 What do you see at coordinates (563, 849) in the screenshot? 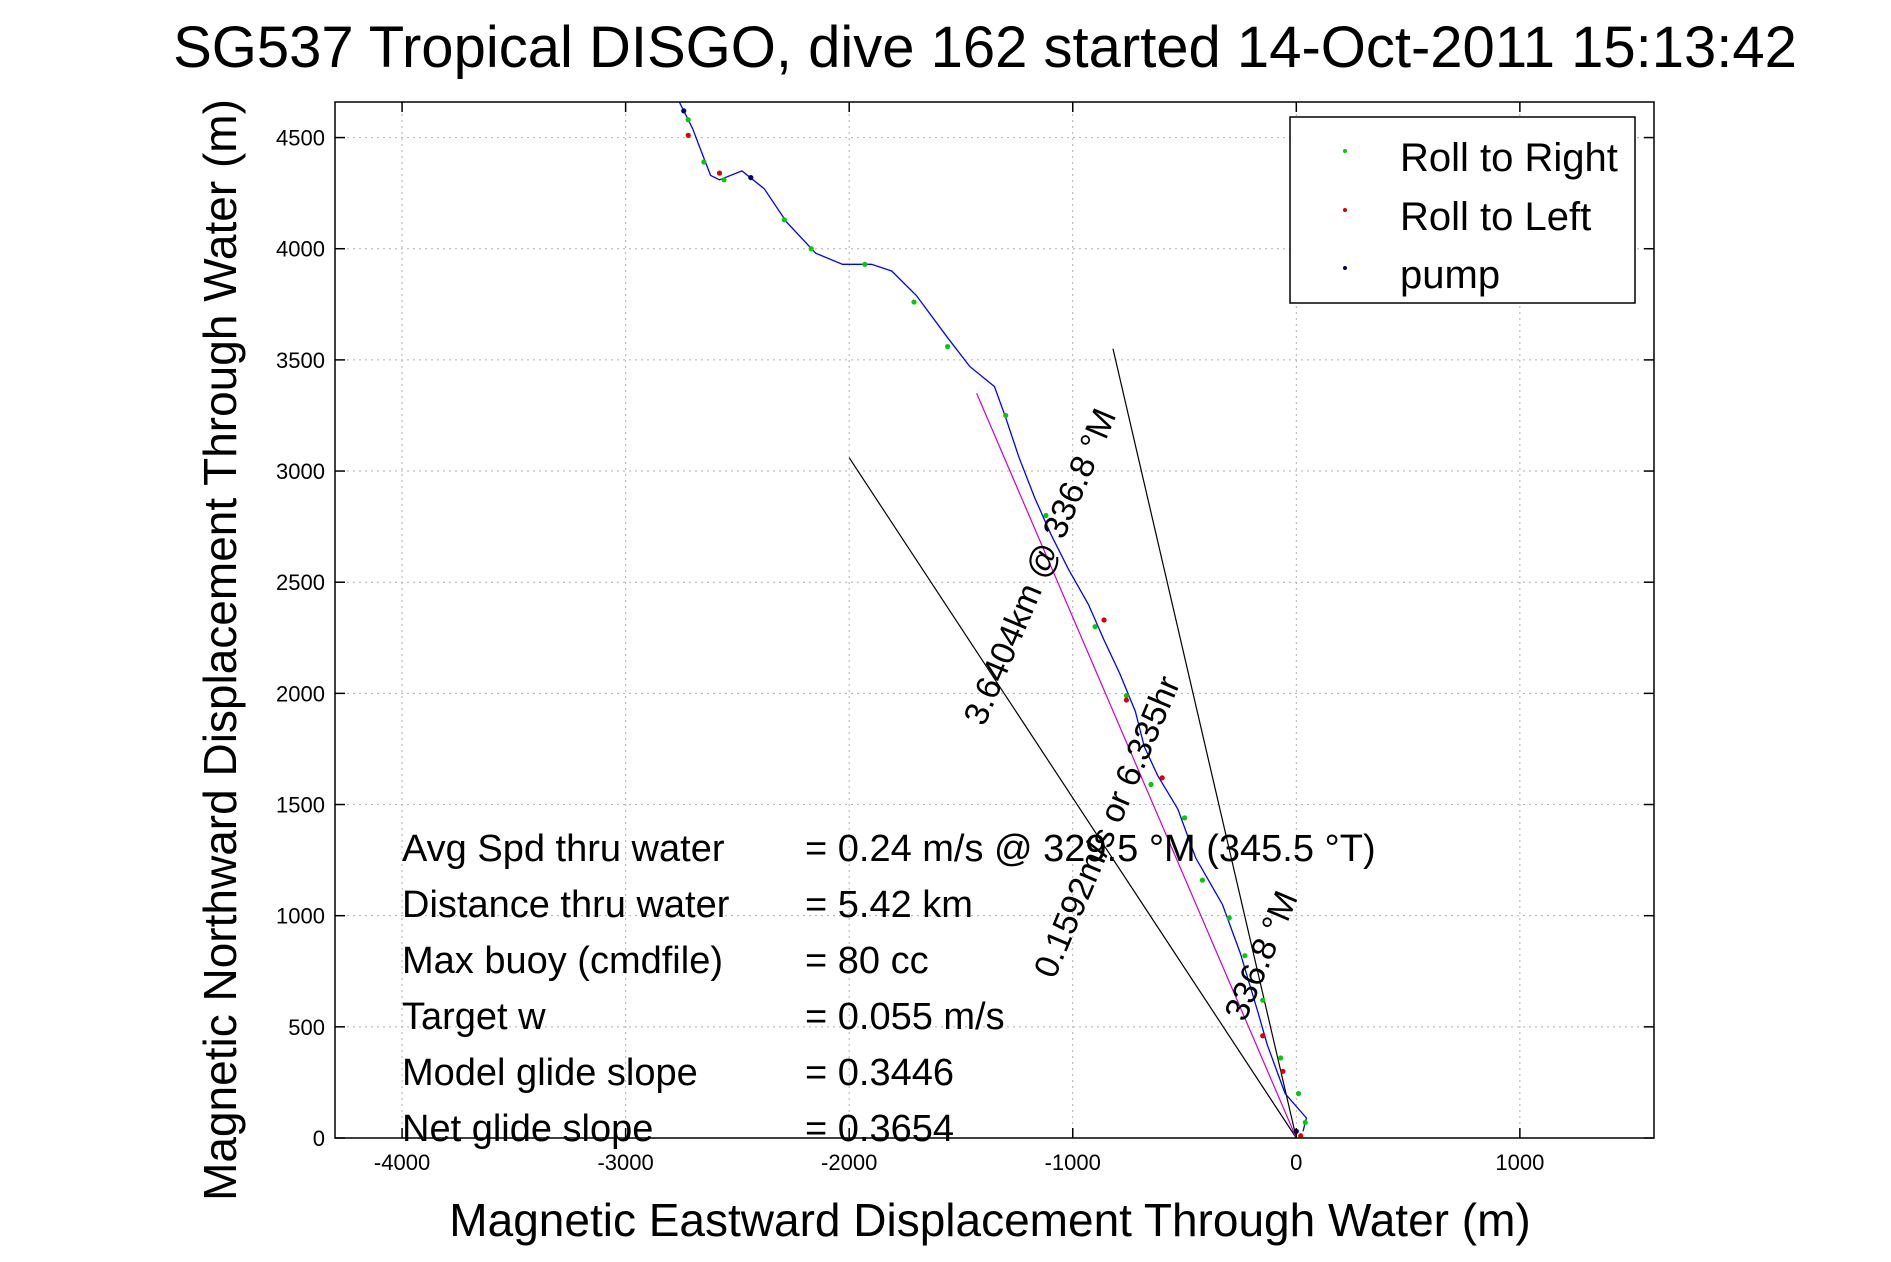
I see `stat-label-avg-speed: Avg Spd thru water` at bounding box center [563, 849].